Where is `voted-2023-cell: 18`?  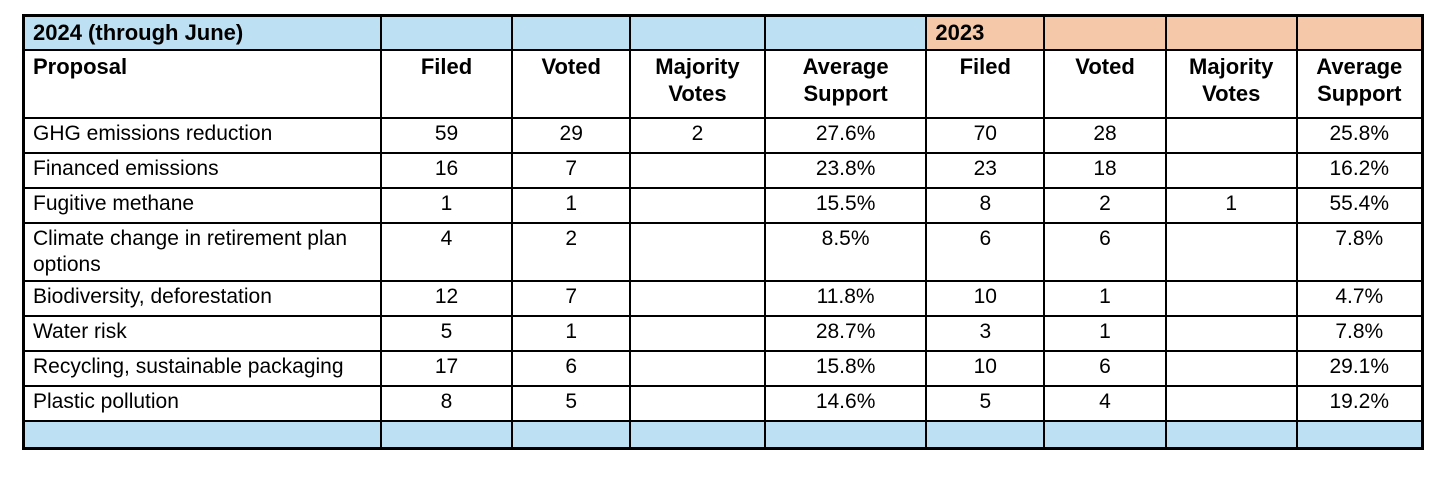
voted-2023-cell: 18 is located at coordinates (1105, 170).